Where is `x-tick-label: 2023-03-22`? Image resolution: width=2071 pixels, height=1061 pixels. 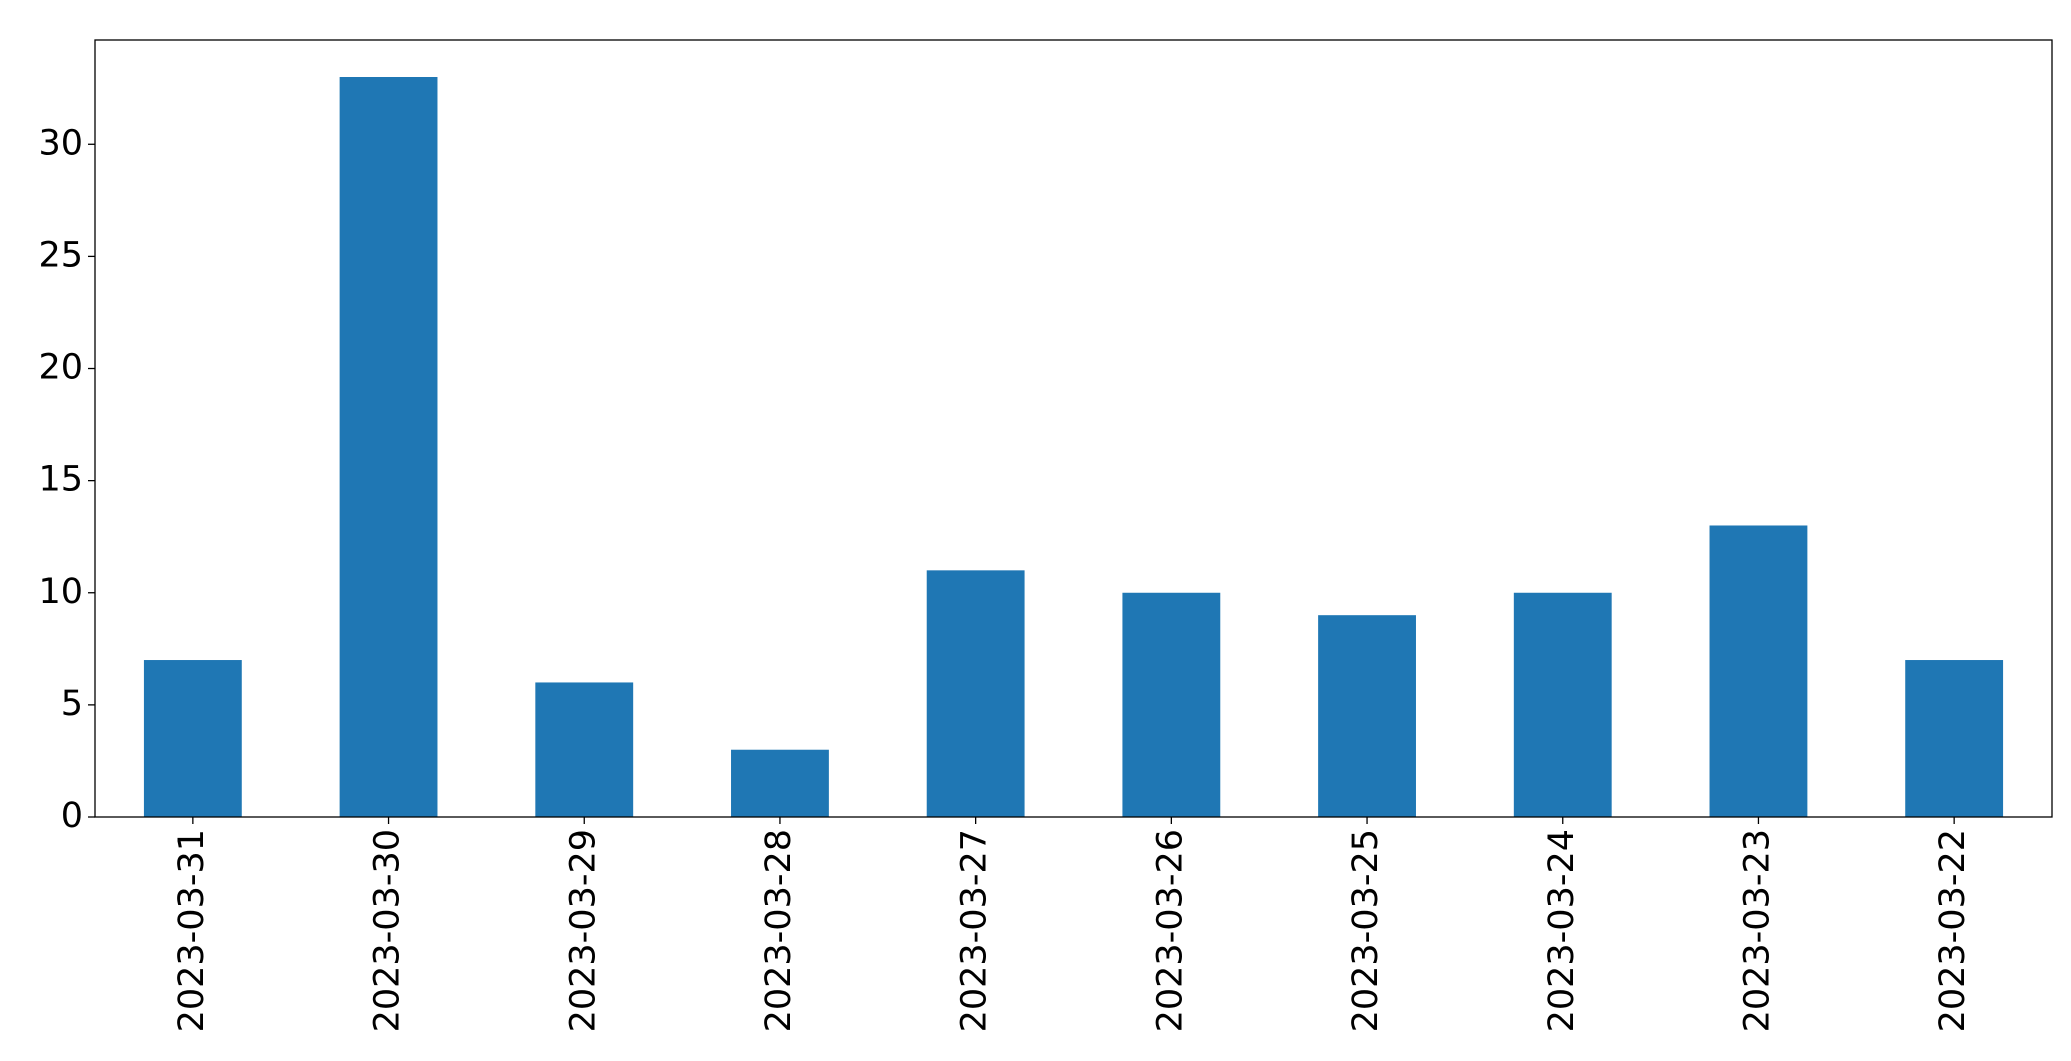 x-tick-label: 2023-03-22 is located at coordinates (1953, 930).